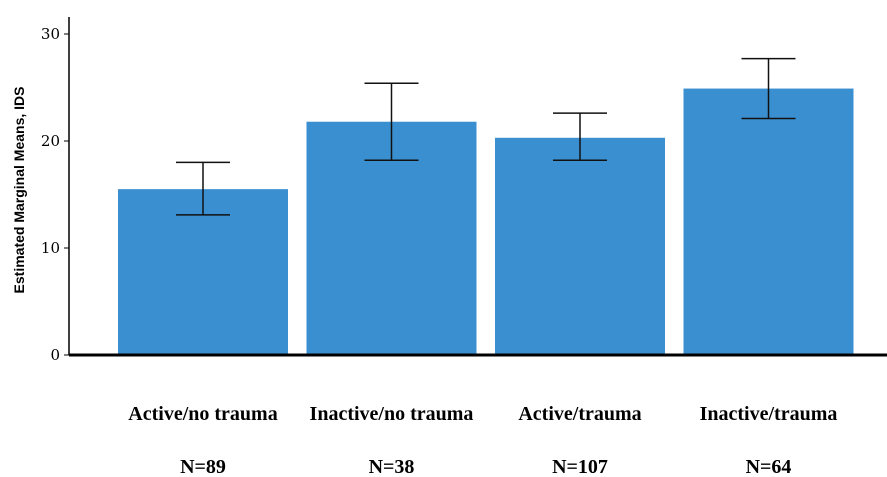 Image resolution: width=887 pixels, height=477 pixels. I want to click on sample-size-label-1: N=38, so click(392, 466).